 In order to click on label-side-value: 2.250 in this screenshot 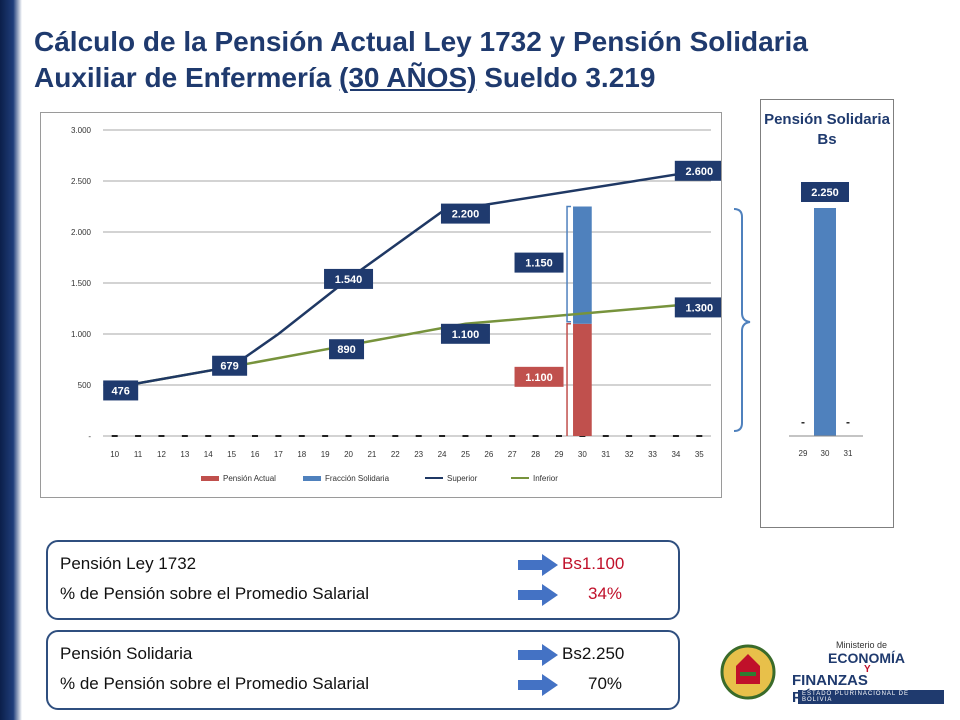, I will do `click(825, 193)`.